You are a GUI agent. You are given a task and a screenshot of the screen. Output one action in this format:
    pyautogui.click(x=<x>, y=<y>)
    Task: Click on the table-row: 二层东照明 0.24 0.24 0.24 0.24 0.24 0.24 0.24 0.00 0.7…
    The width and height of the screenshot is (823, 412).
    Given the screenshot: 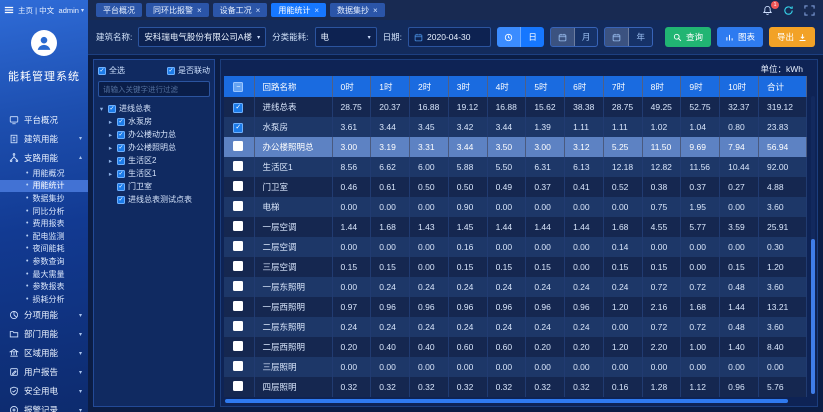 What is the action you would take?
    pyautogui.click(x=515, y=327)
    